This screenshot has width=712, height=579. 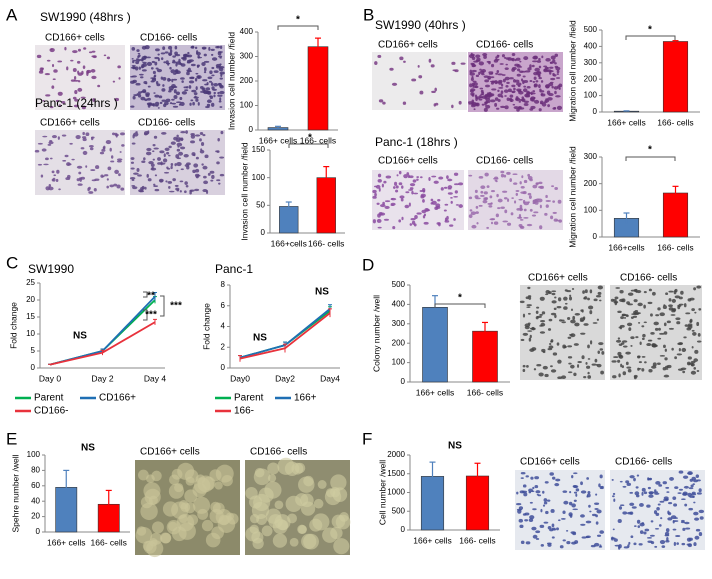 I want to click on y-tick-label: 100, so click(x=591, y=209).